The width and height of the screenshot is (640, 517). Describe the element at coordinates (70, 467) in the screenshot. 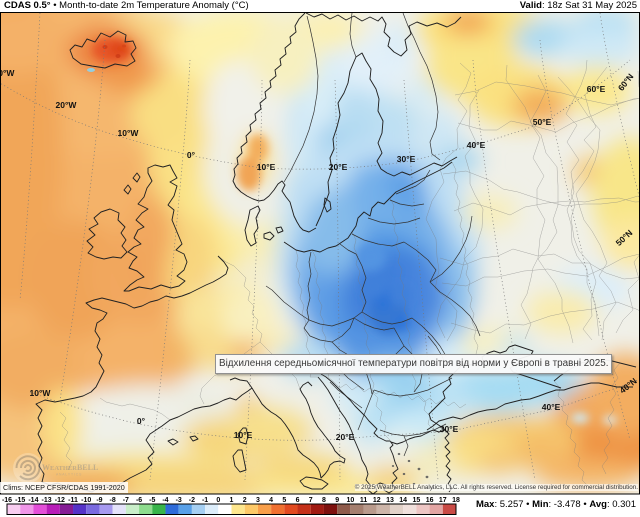

I see `svg-text: WEATHERBELL` at that location.